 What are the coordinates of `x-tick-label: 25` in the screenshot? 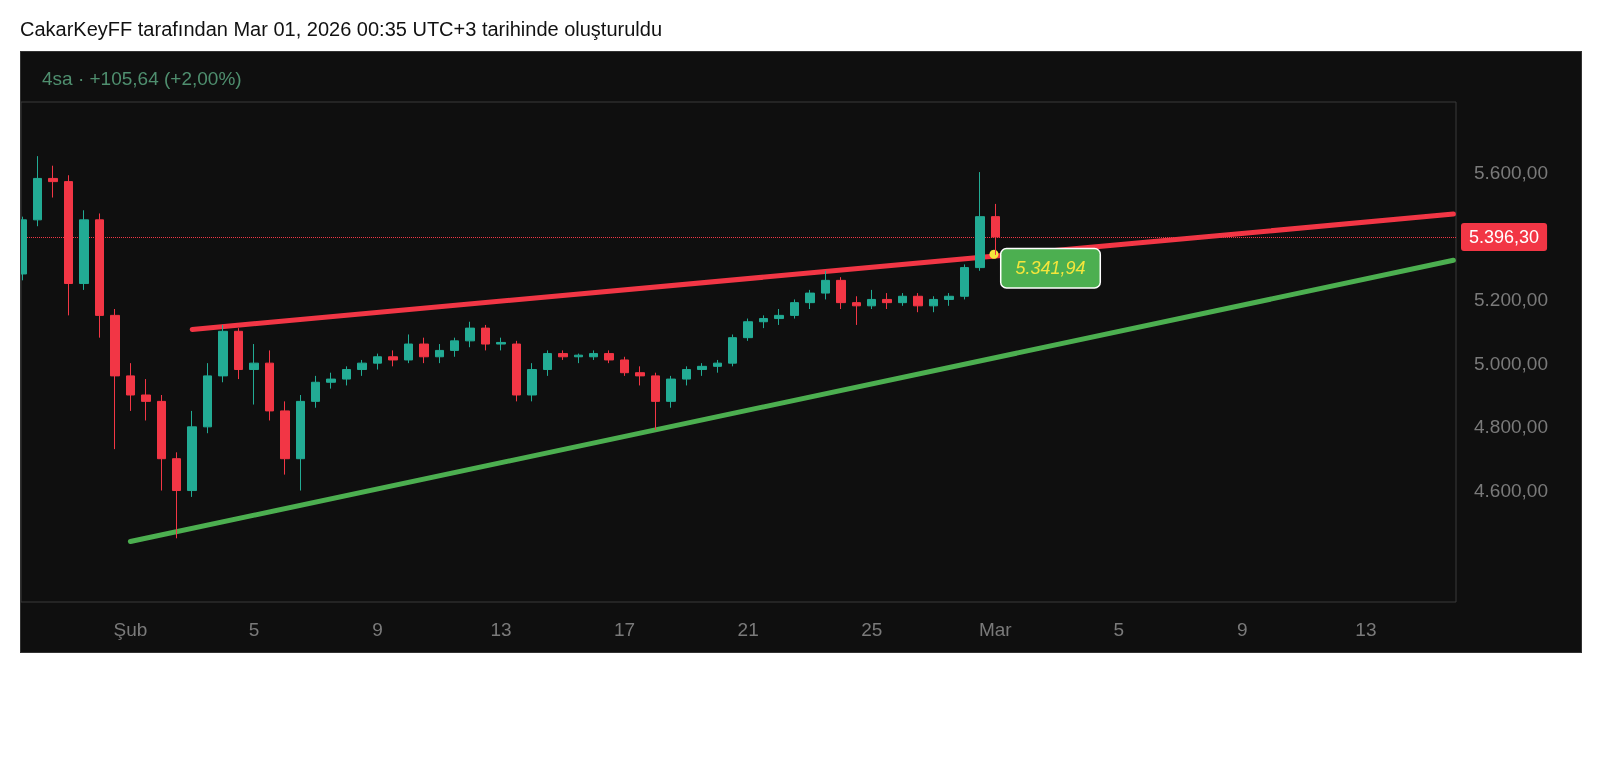 It's located at (872, 629).